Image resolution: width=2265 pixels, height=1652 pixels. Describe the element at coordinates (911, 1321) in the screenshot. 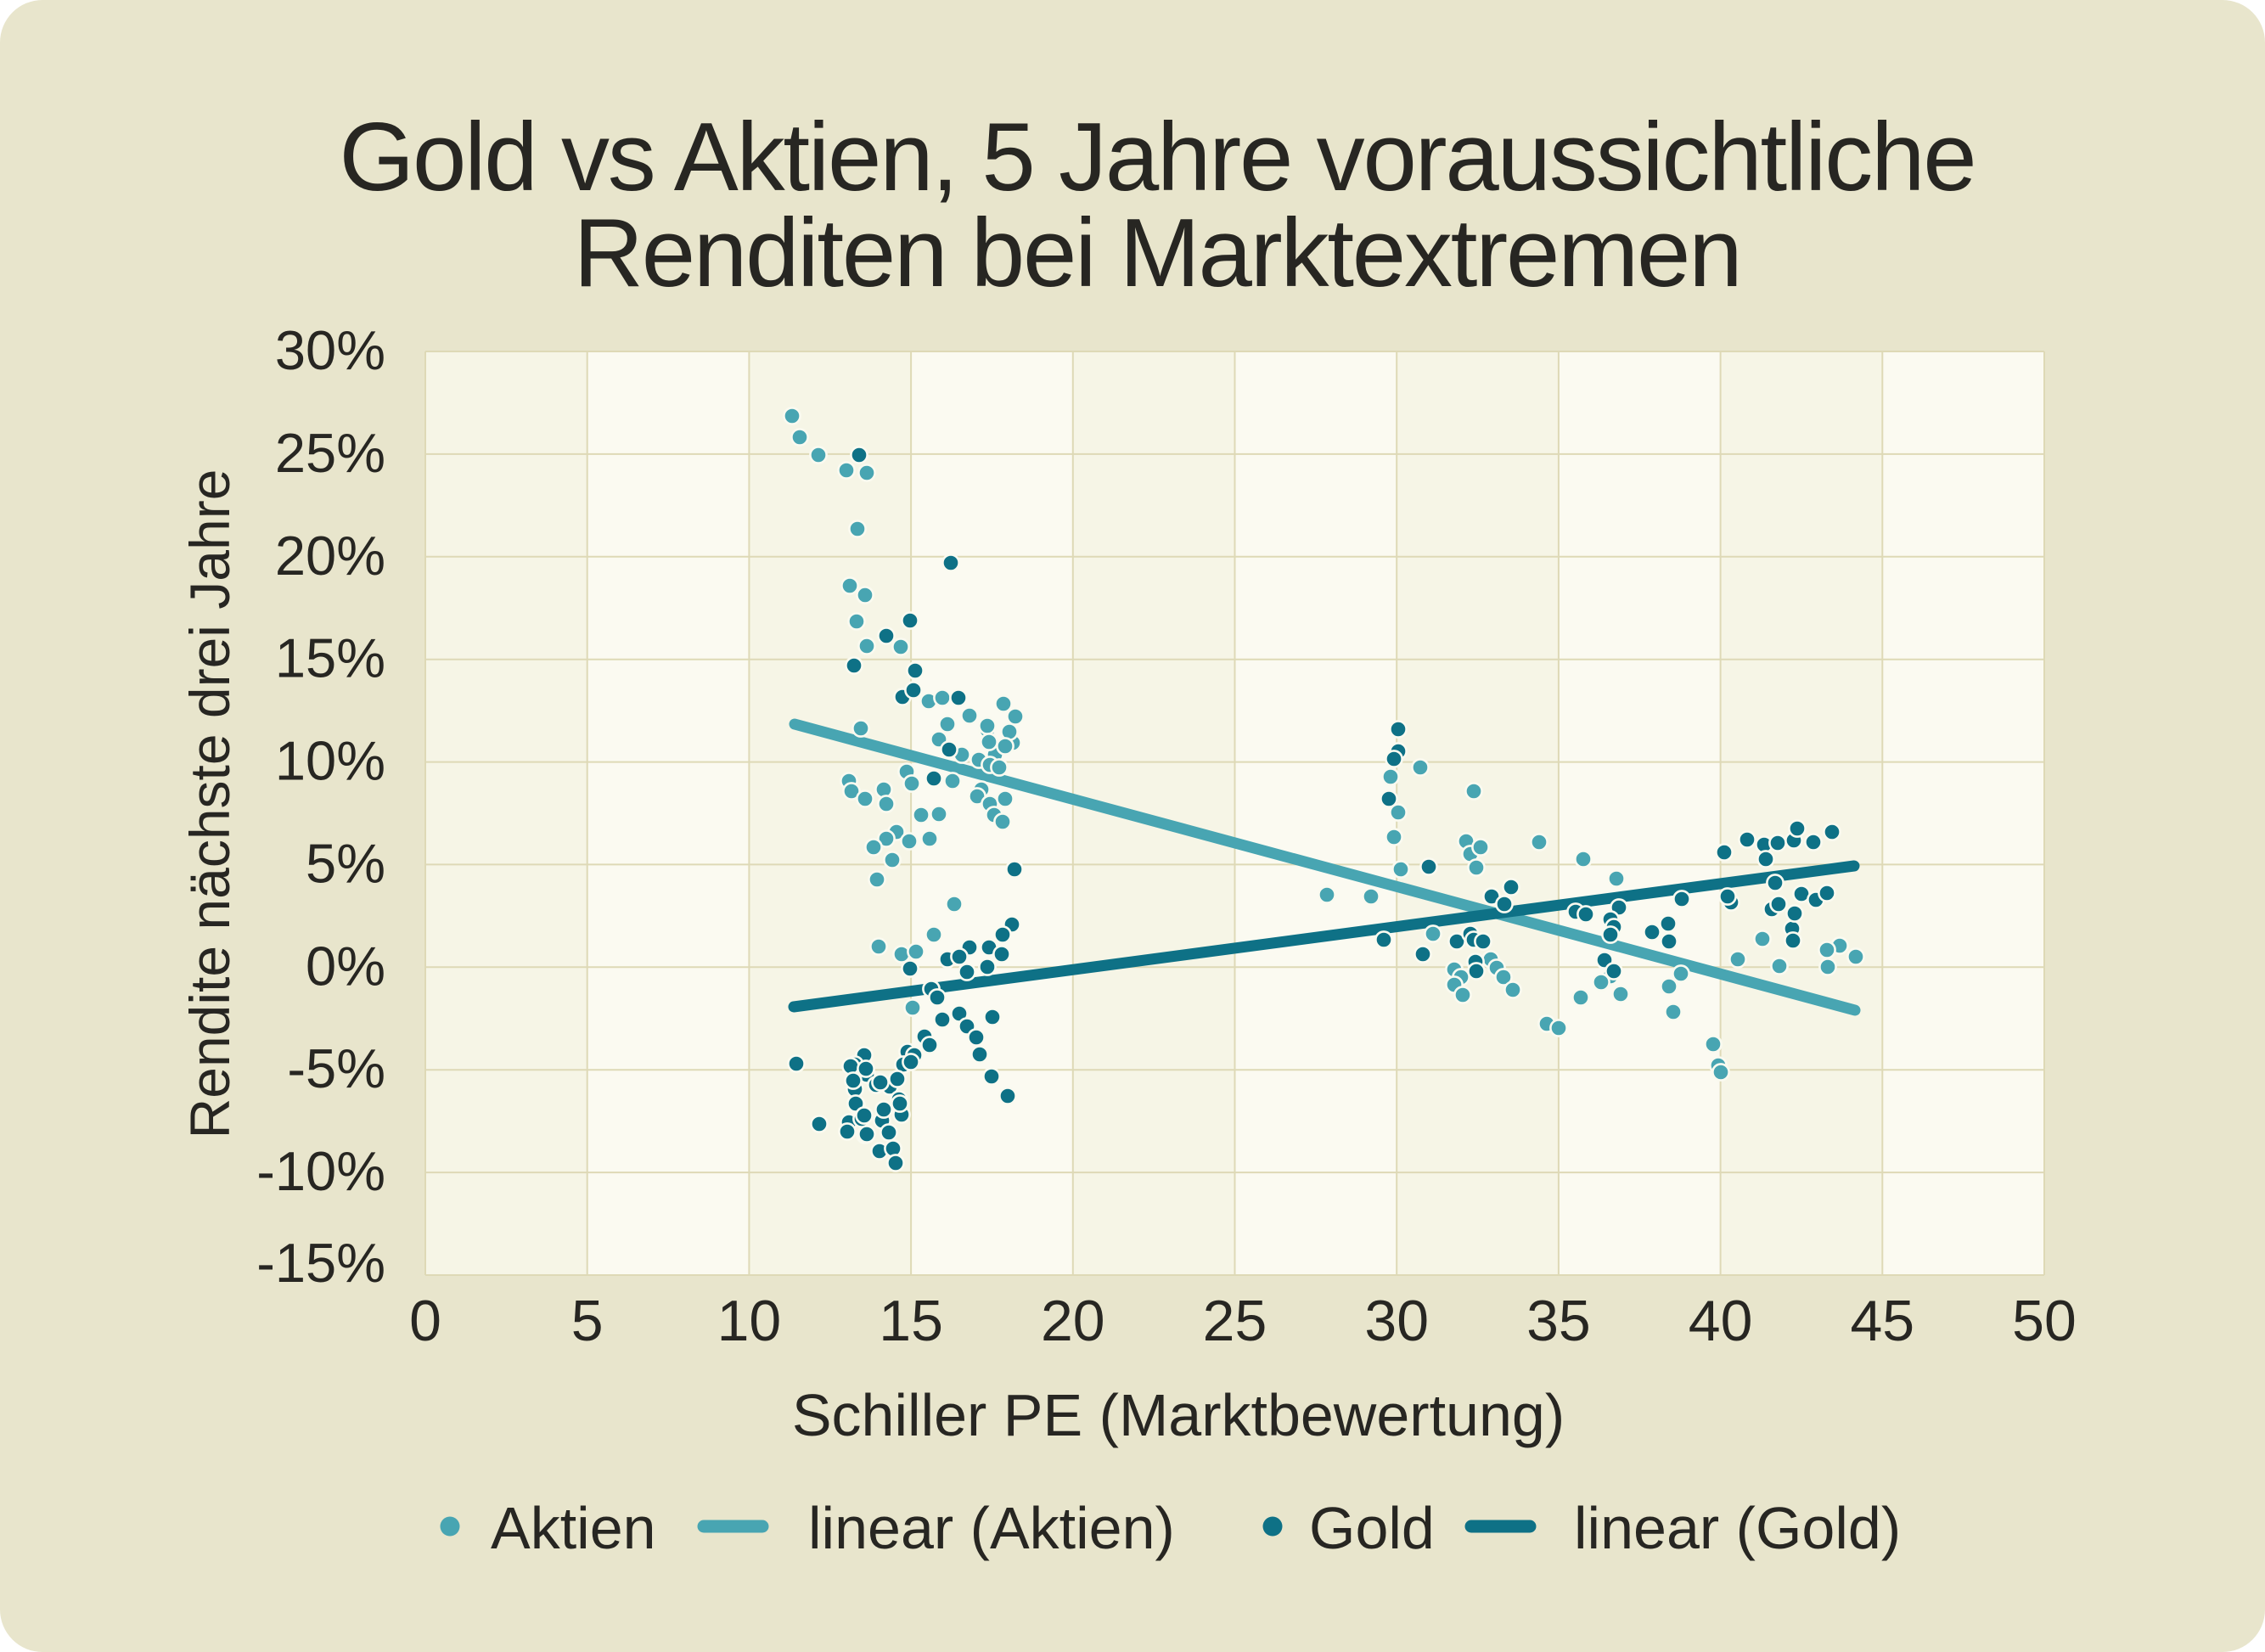

I see `svg-text: 15` at that location.